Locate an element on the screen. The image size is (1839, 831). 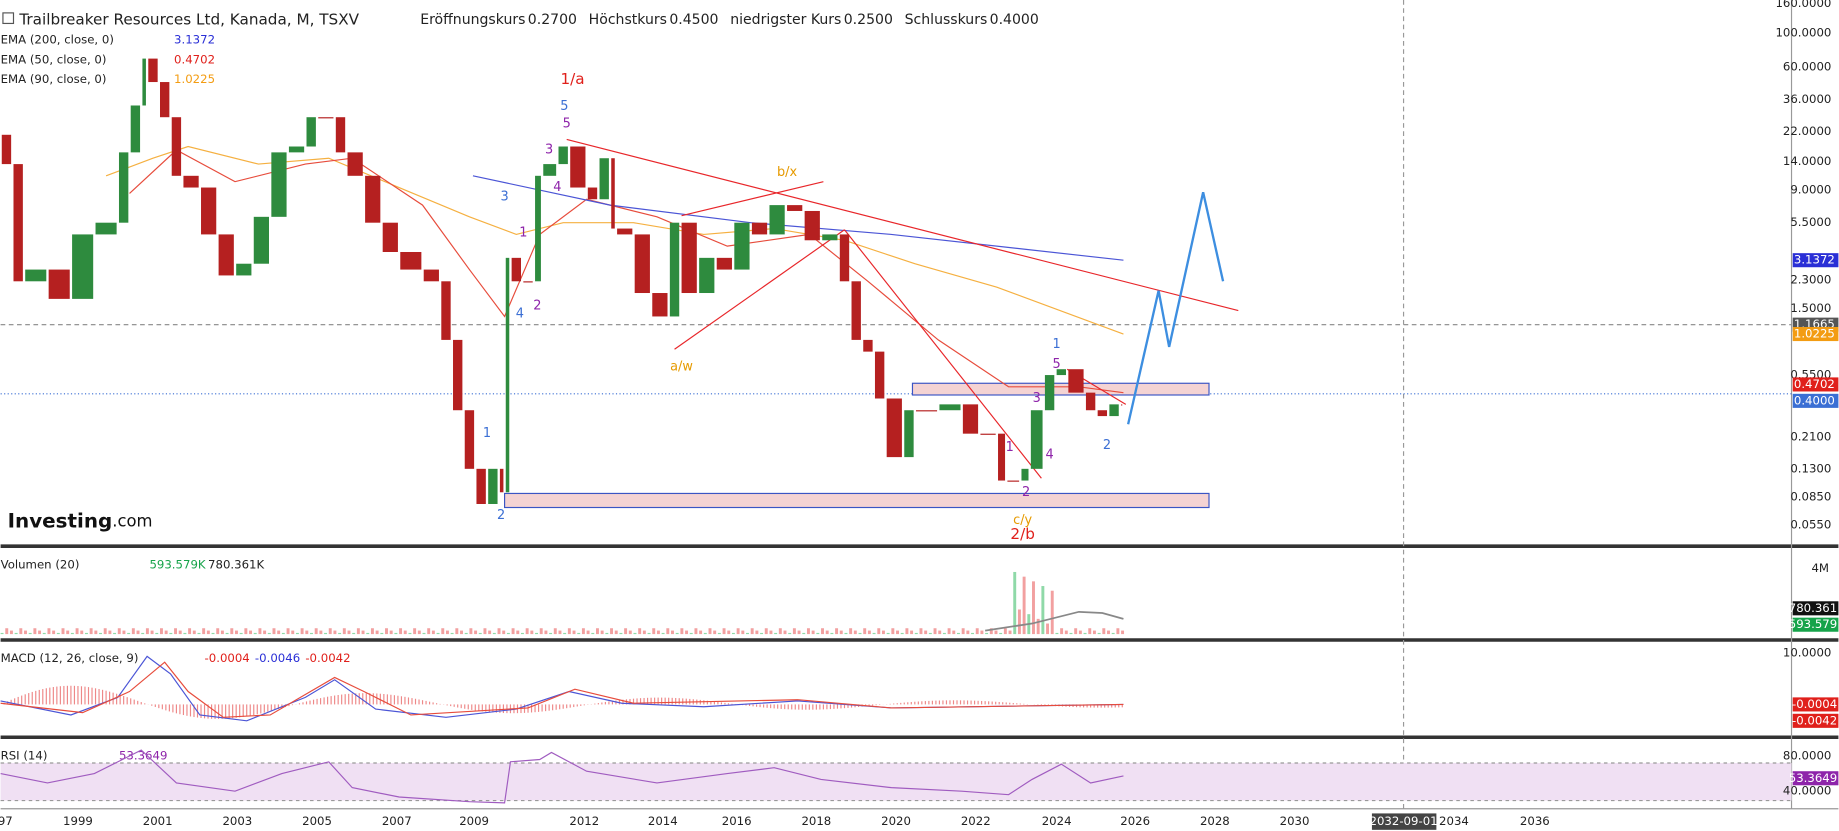
logo: Investing.com is located at coordinates (80, 520).